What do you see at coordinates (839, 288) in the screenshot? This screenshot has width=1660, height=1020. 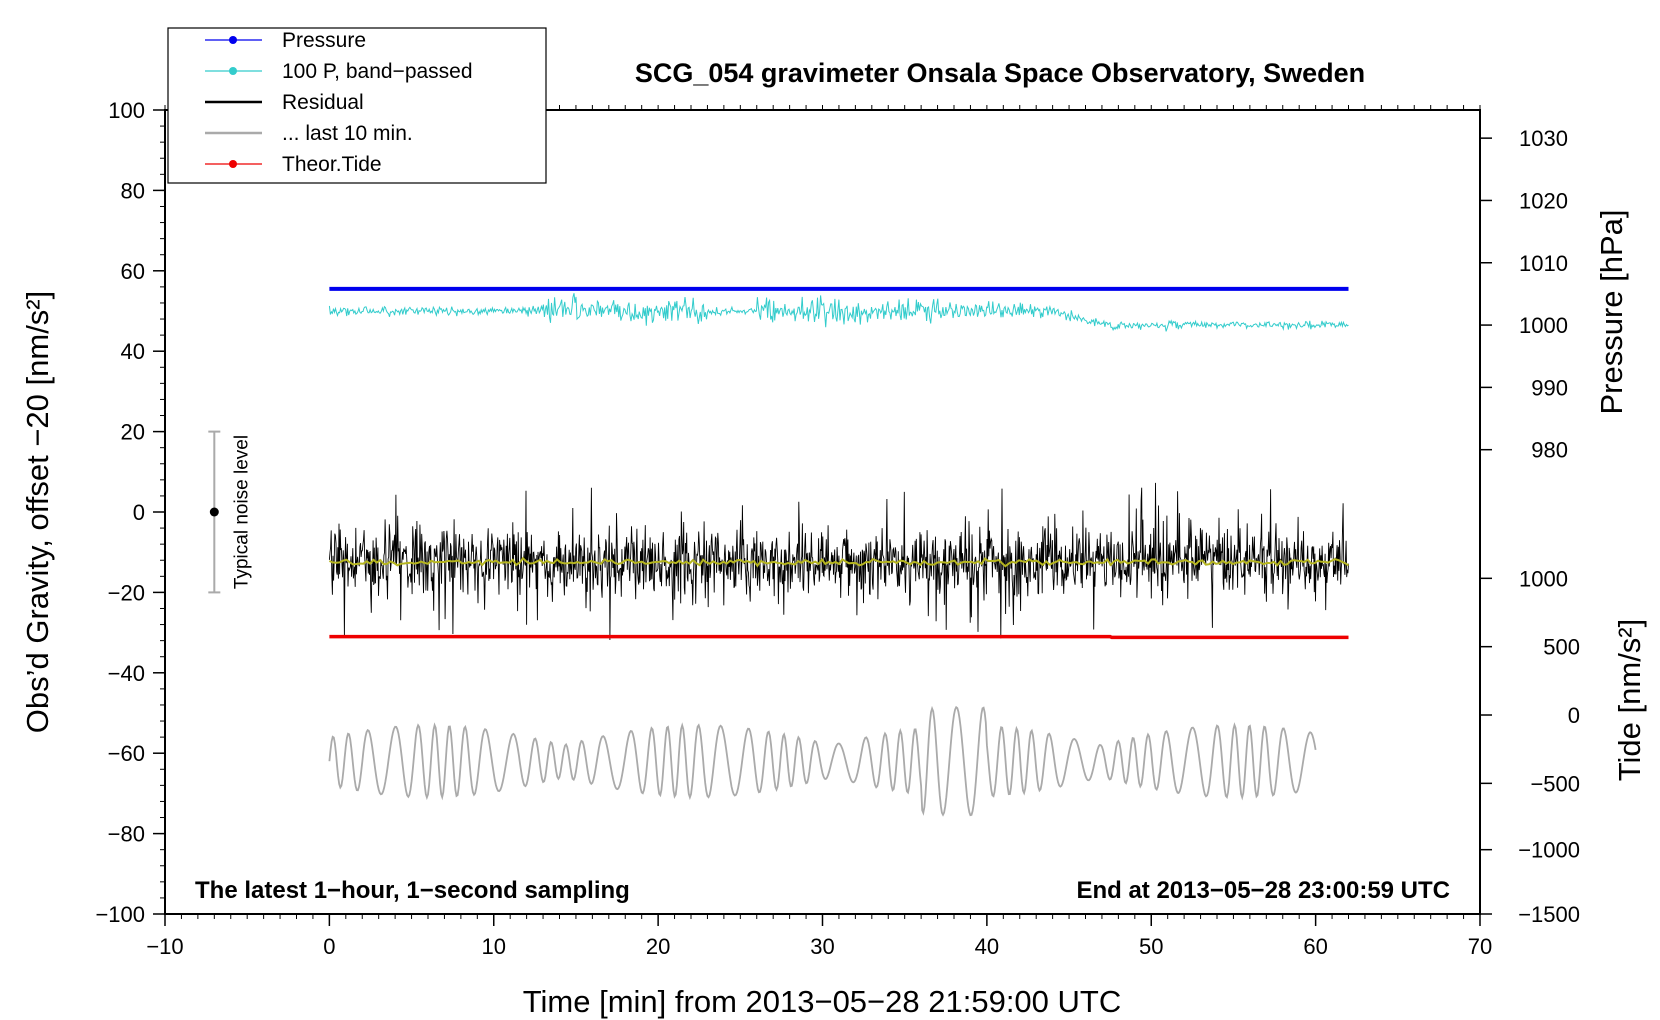 I see `pressure-line` at bounding box center [839, 288].